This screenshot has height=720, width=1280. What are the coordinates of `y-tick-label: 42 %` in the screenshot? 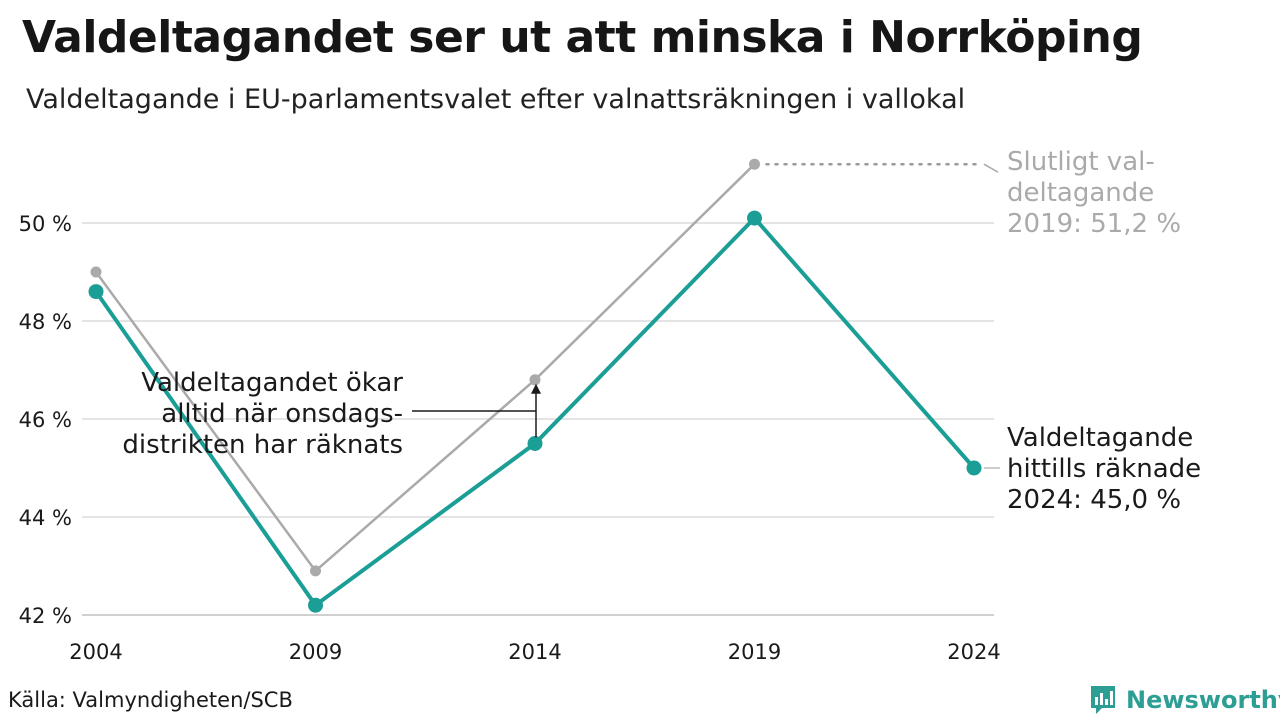 It's located at (45, 616).